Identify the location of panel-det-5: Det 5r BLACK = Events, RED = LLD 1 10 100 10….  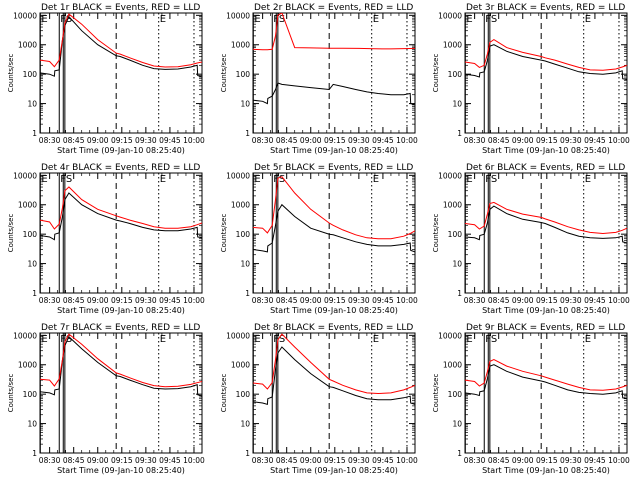
(319, 239).